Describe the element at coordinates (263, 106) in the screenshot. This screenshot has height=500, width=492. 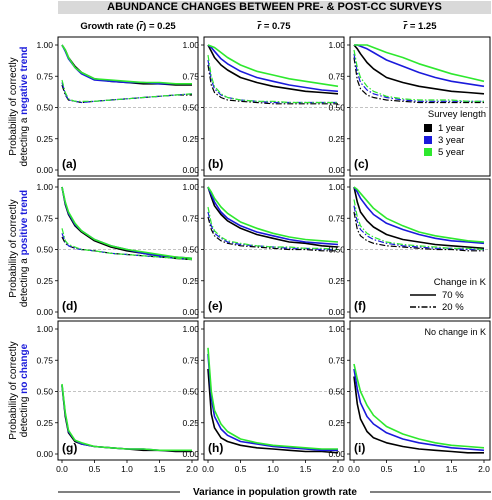
I see `panel-b: 0.00 0.25 0.50 0.75 1.00 (b)` at that location.